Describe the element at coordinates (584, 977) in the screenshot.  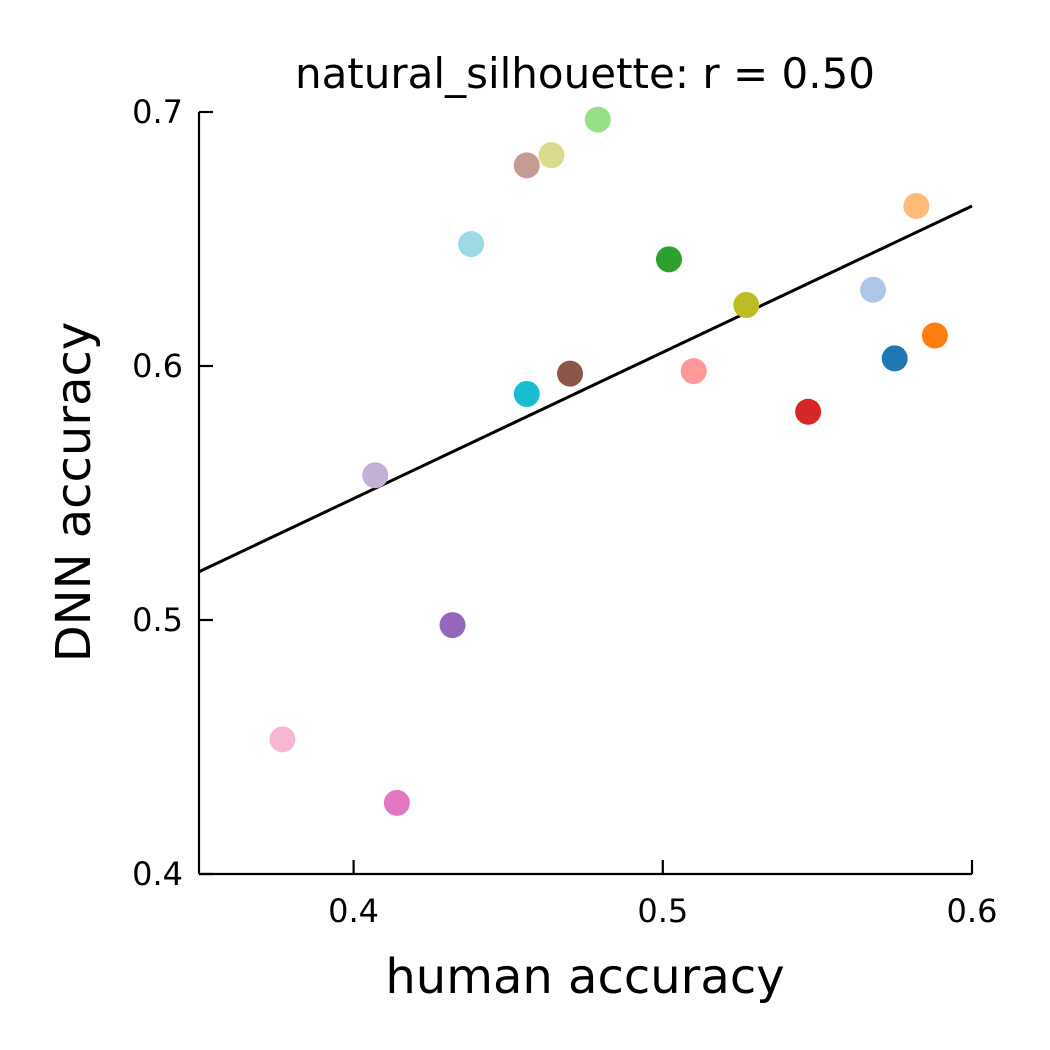
I see `x-axis-label: human accuracy` at that location.